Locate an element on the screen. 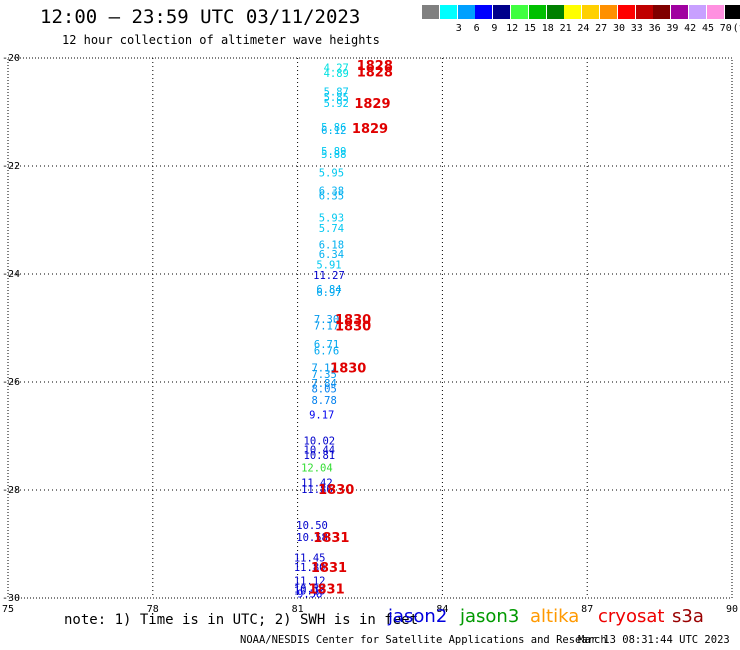 Image resolution: width=740 pixels, height=650 pixels. wave-height-value: 10.02 is located at coordinates (320, 441).